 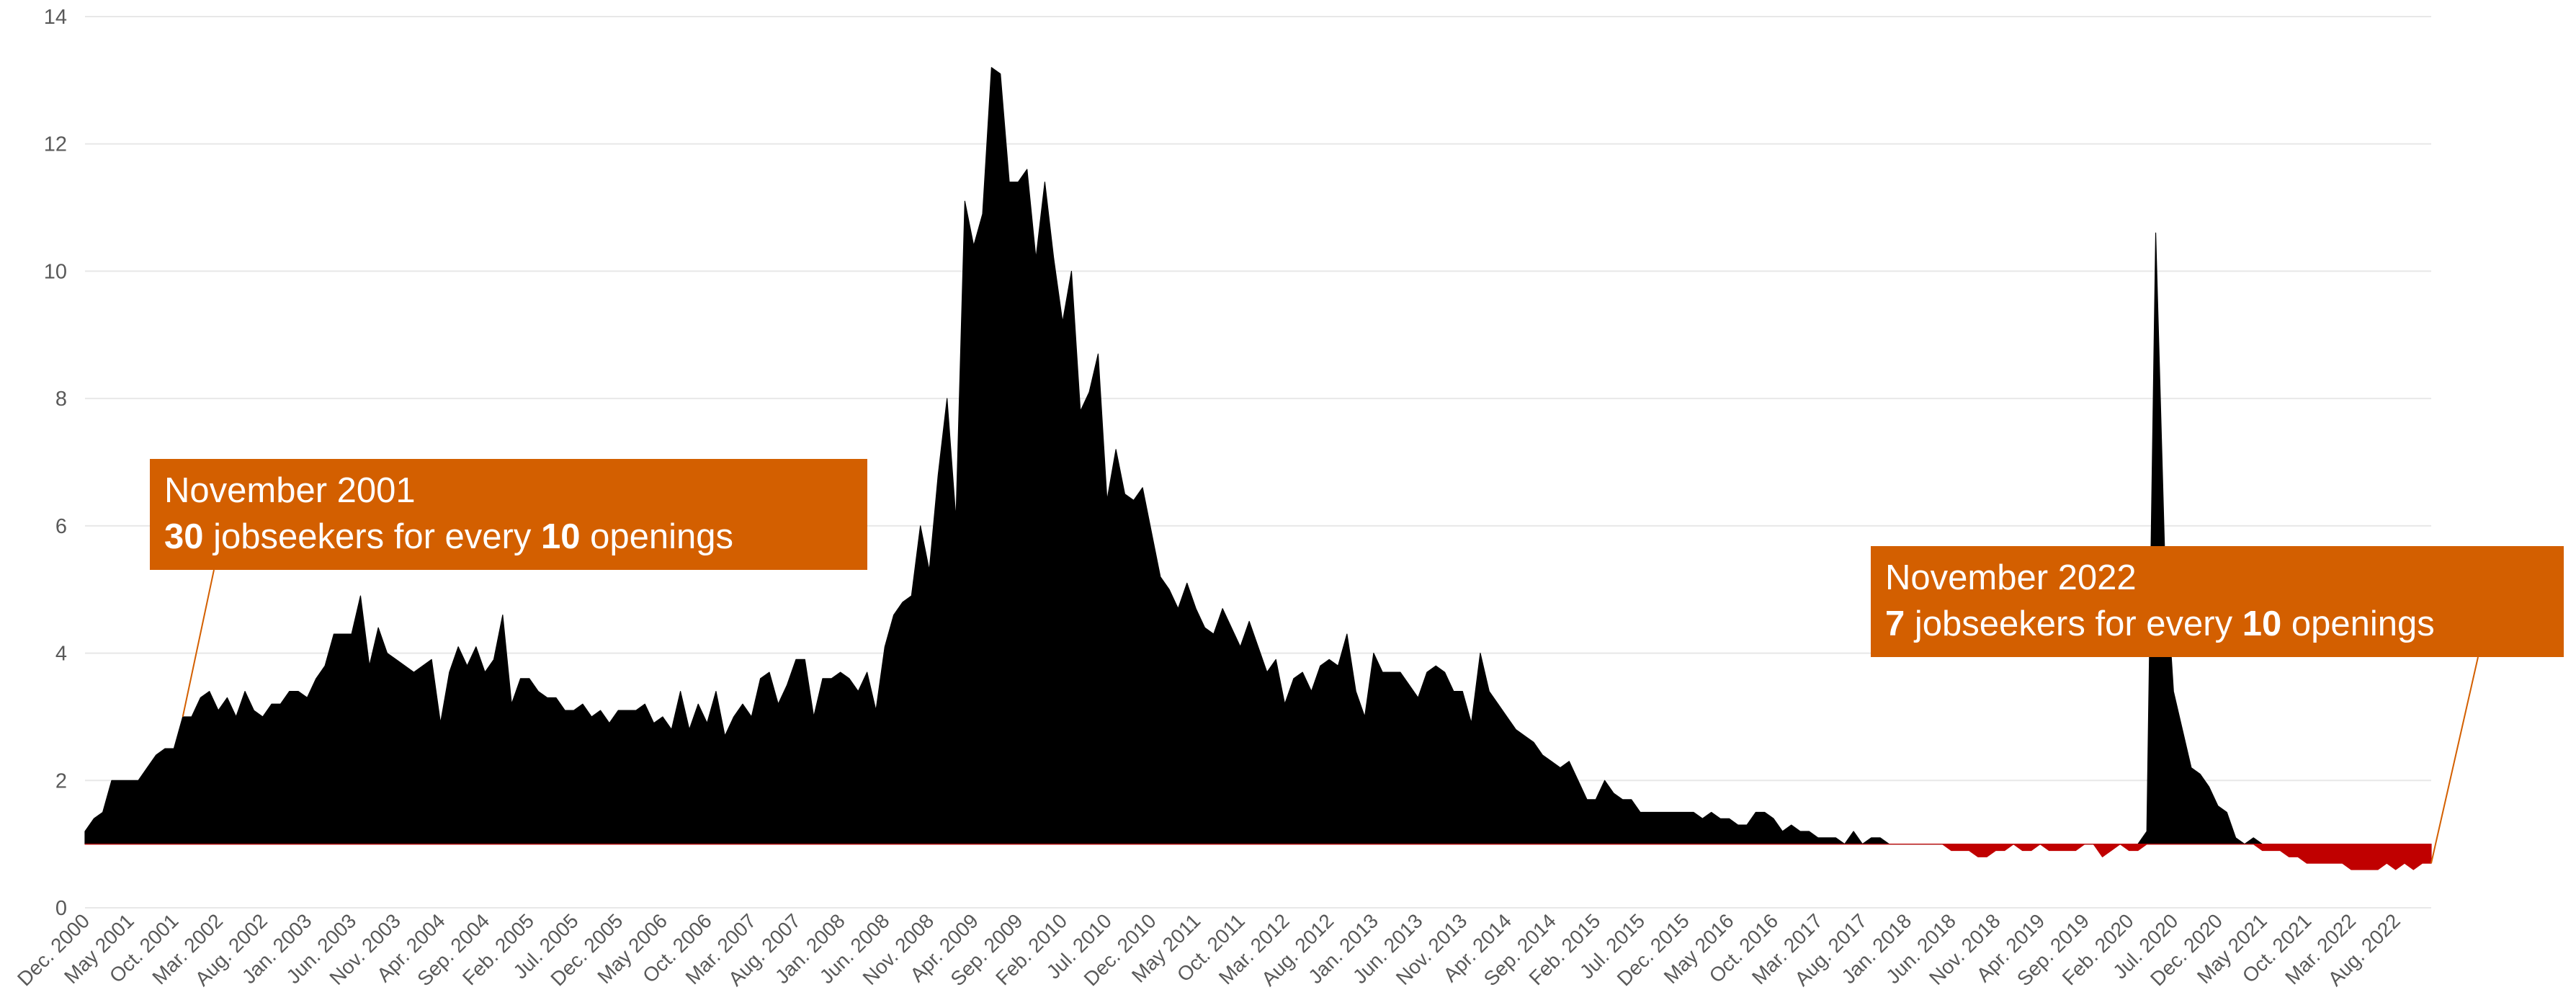 What do you see at coordinates (2011, 577) in the screenshot?
I see `annotation-title: November 2022` at bounding box center [2011, 577].